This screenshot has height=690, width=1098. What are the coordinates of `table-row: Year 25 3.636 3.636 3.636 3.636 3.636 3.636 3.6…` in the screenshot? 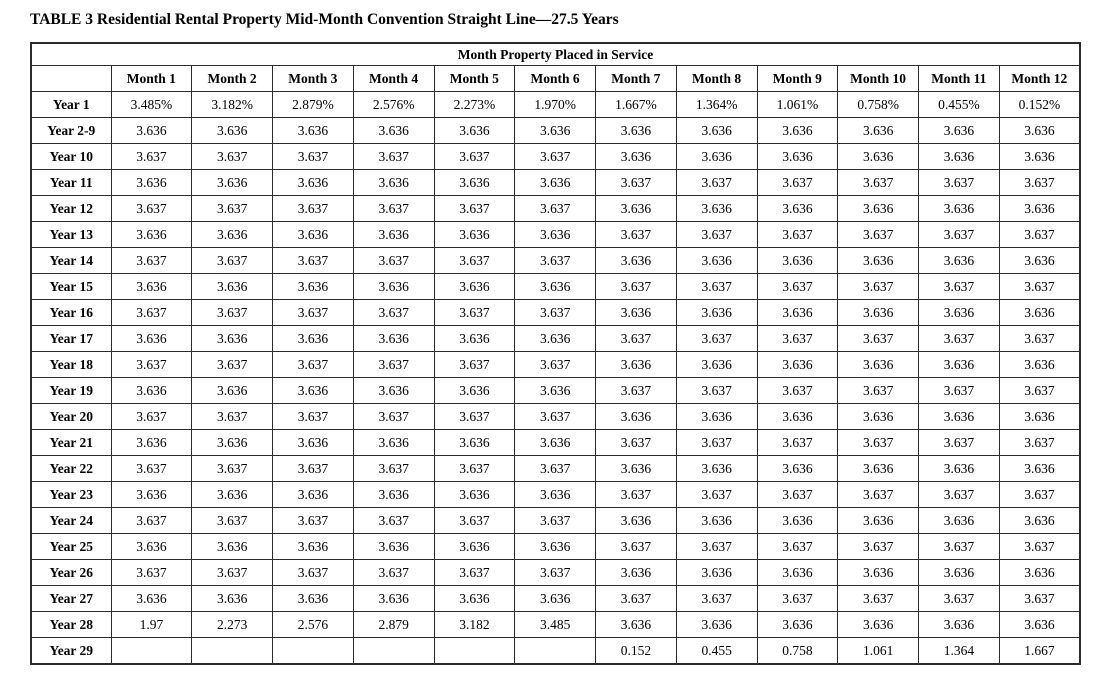 It's located at (555, 546).